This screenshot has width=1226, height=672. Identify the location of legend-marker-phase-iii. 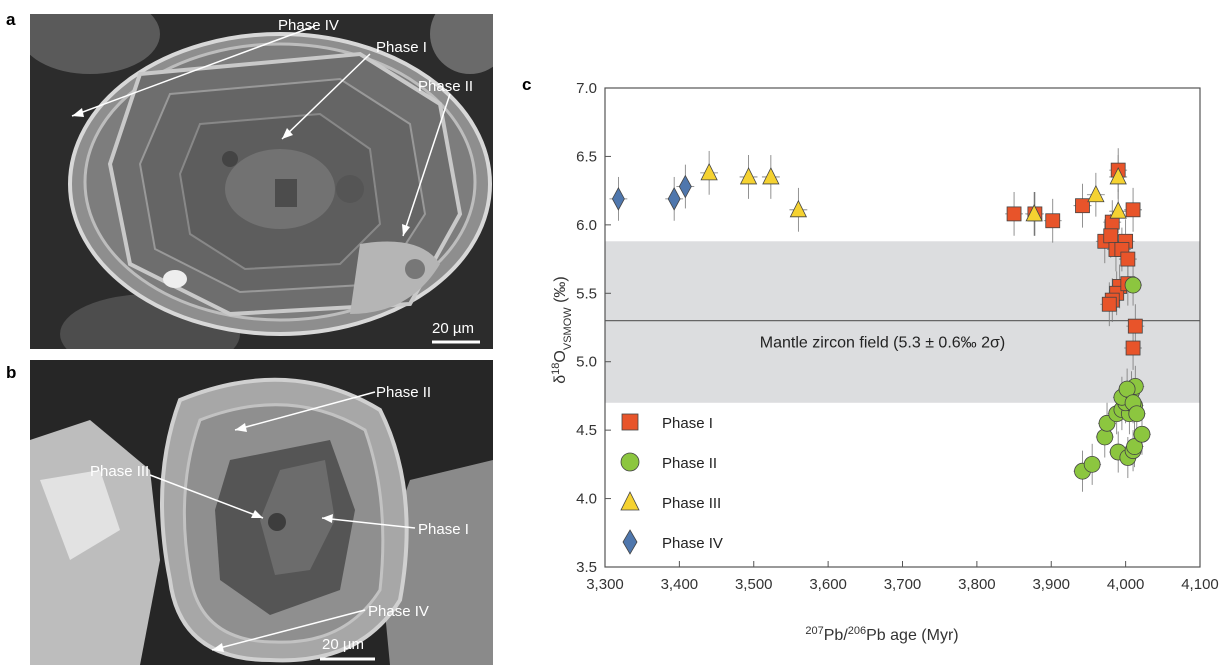
(630, 501).